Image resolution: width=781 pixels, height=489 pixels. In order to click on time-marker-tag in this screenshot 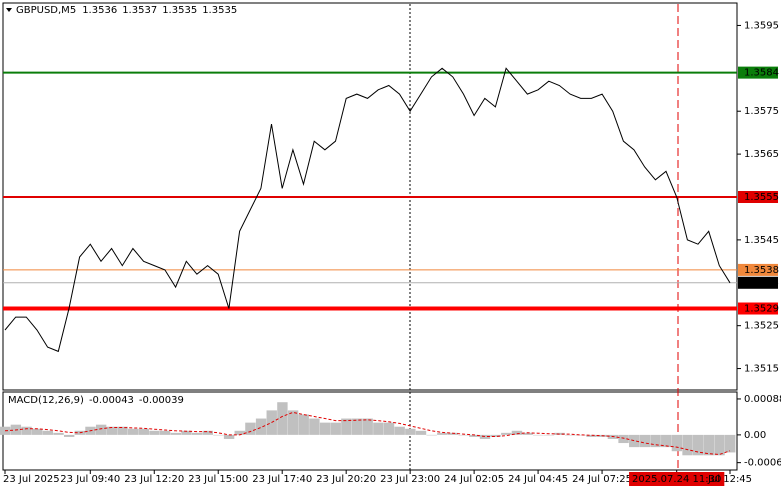, I will do `click(677, 479)`.